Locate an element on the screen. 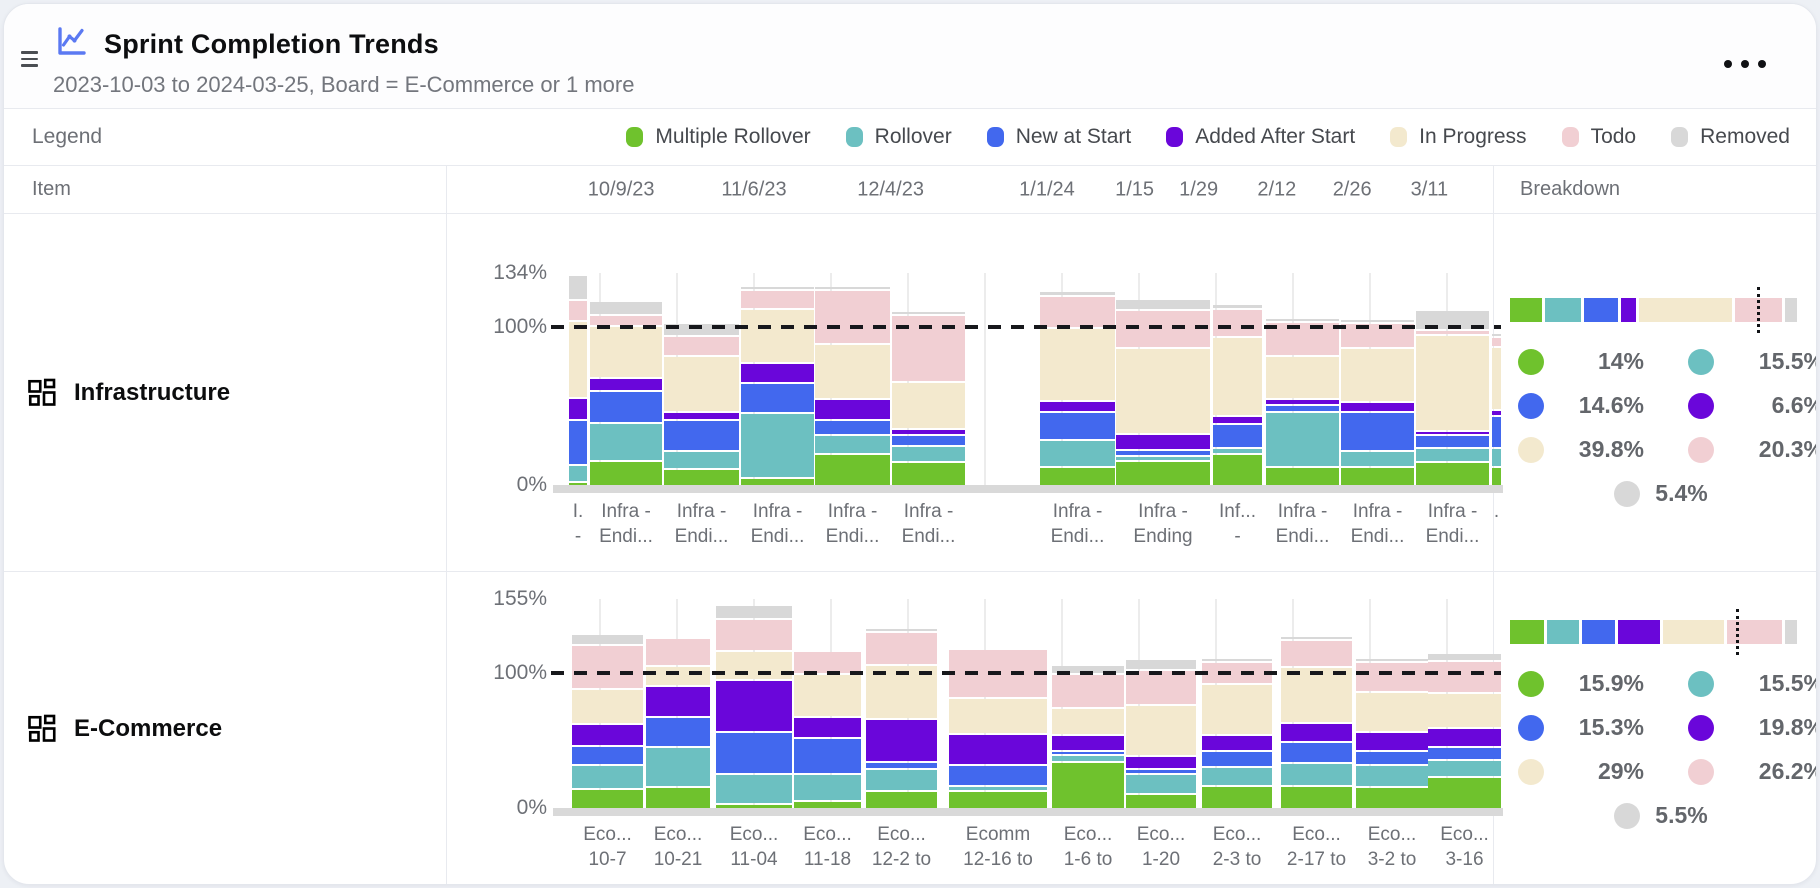 The height and width of the screenshot is (888, 1820). legend-item-rollover: Rollover is located at coordinates (898, 137).